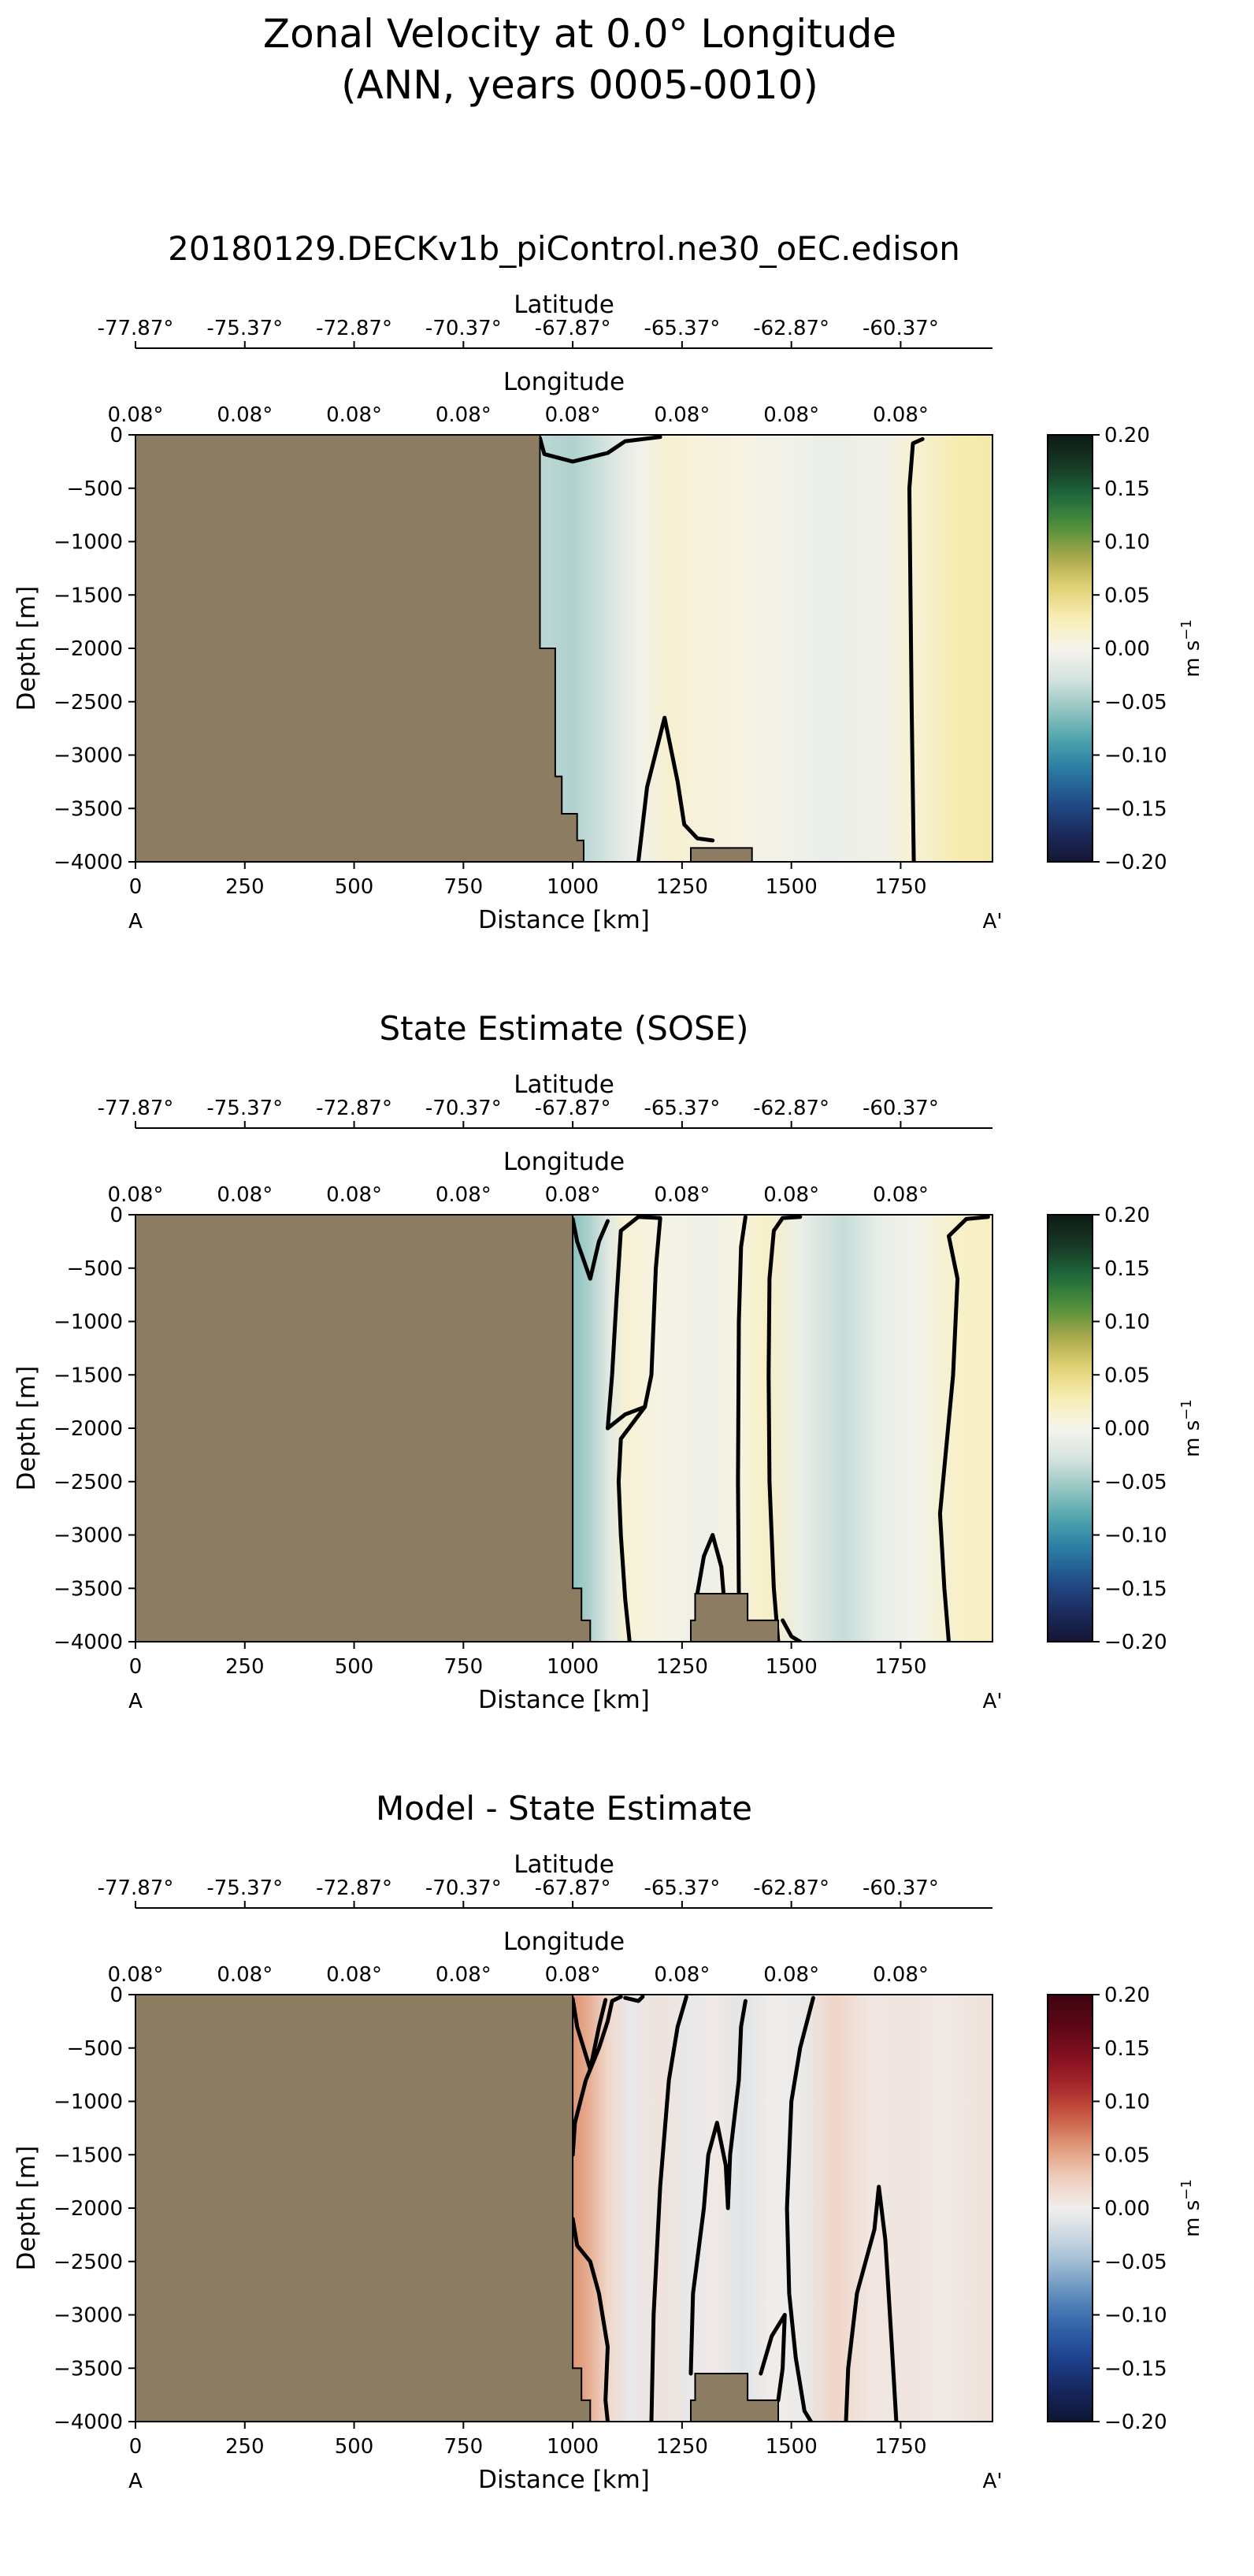 This screenshot has width=1254, height=2576. Describe the element at coordinates (354, 1667) in the screenshot. I see `x-tick-label: 500` at that location.